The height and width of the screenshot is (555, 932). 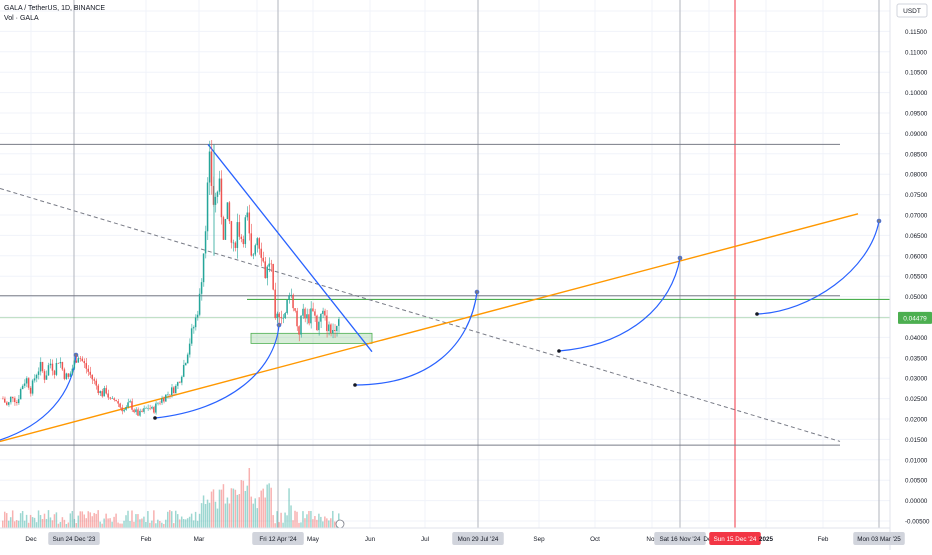 What do you see at coordinates (290, 248) in the screenshot?
I see `blue-downtrend` at bounding box center [290, 248].